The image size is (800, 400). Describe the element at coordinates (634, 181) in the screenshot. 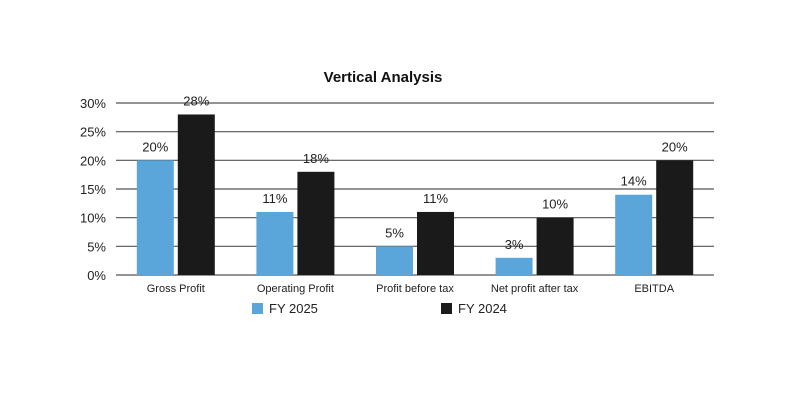

I see `data-label: 14%` at that location.